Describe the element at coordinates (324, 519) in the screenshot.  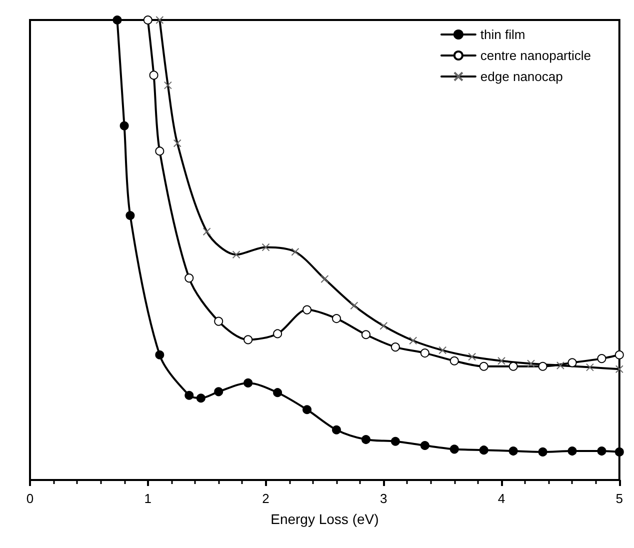
I see `x-axis-title: Energy Loss (eV)` at that location.